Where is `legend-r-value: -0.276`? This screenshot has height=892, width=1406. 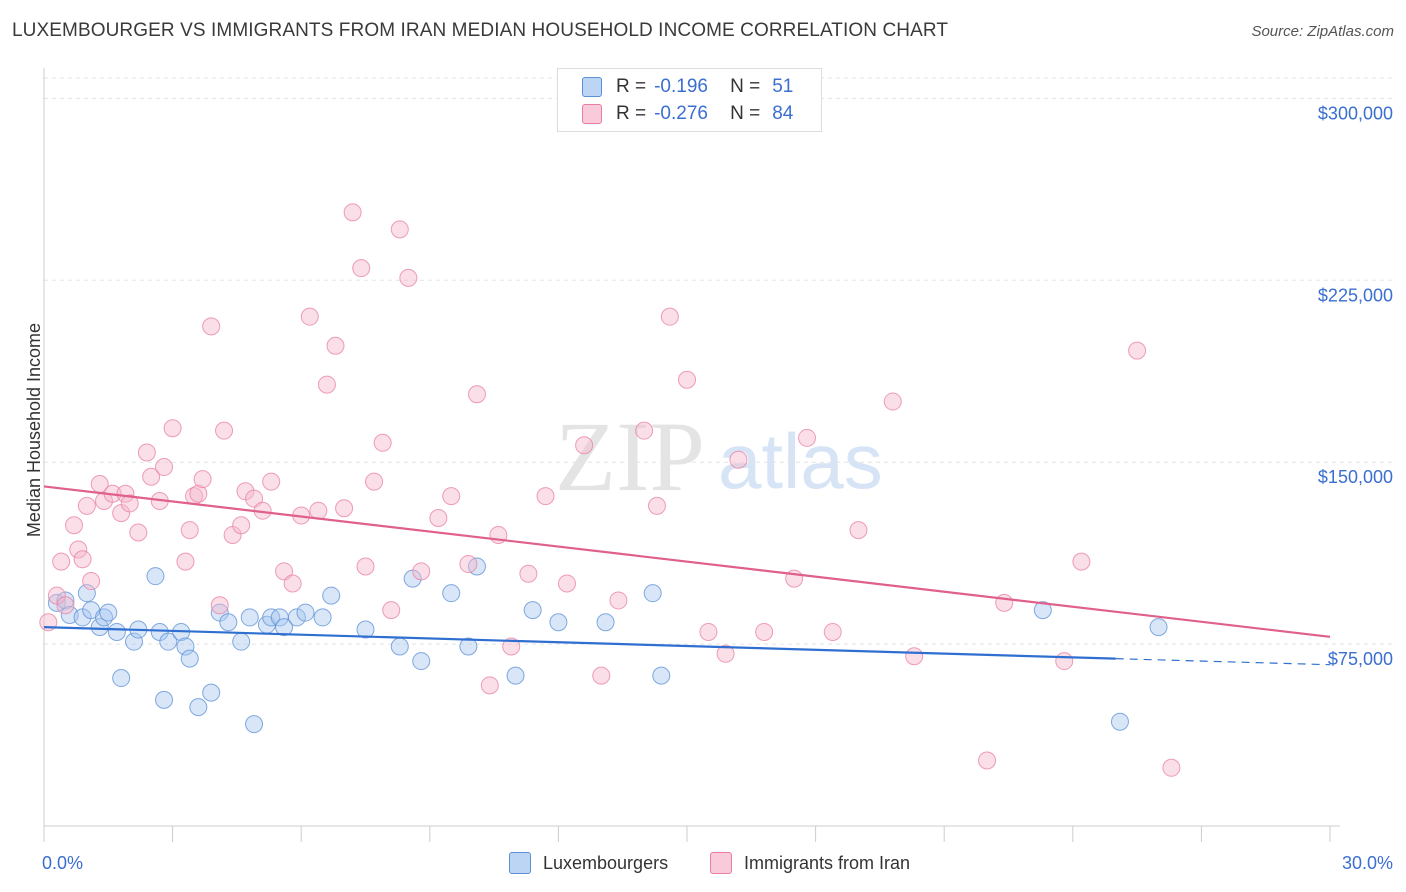 legend-r-value: -0.276 is located at coordinates (681, 113).